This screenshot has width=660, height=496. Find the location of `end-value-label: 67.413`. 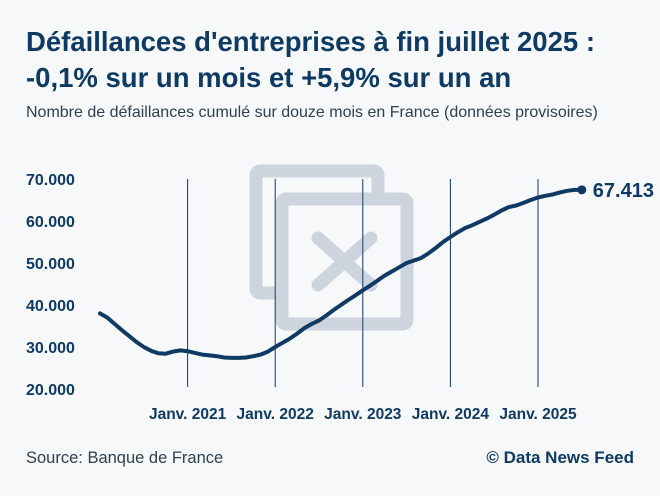

end-value-label: 67.413 is located at coordinates (623, 191).